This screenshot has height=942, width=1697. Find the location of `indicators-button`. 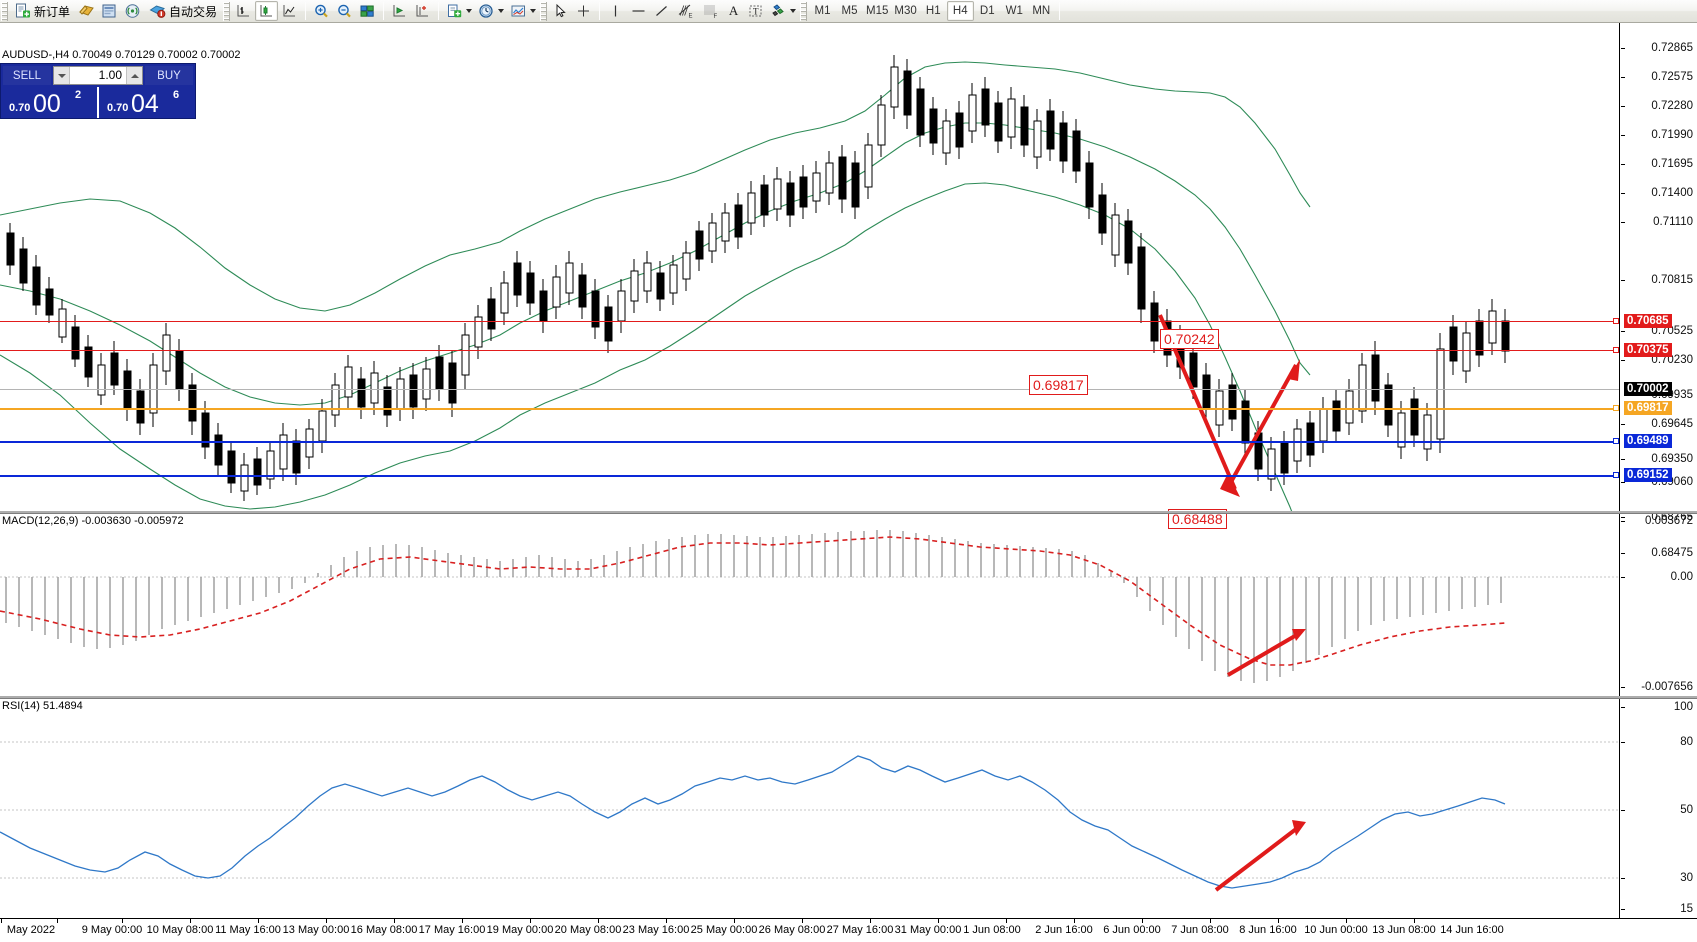

indicators-button is located at coordinates (523, 11).